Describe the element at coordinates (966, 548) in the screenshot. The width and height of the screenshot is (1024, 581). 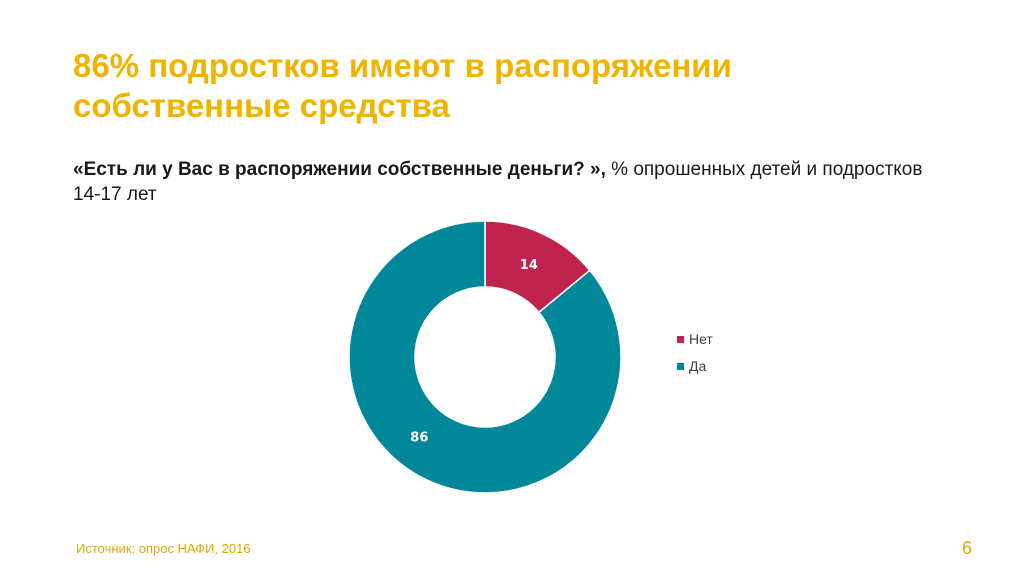
I see `page-number: 6` at that location.